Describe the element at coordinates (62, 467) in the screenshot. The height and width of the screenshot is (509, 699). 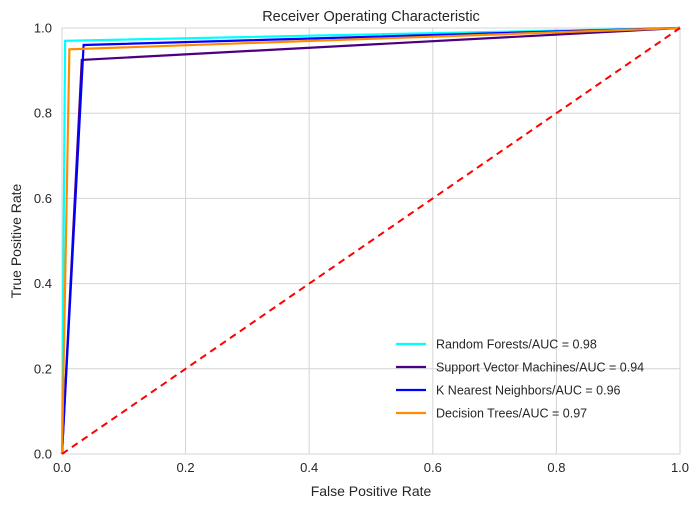
I see `x-tick-label: 0.0` at that location.